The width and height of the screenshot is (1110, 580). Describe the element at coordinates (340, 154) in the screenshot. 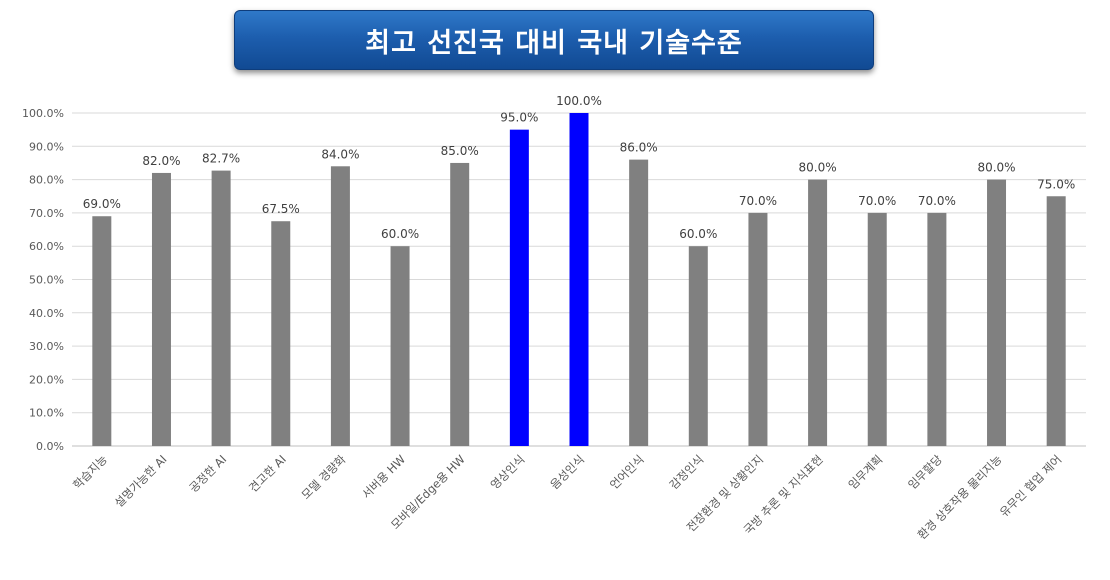

I see `data-label: 84.0%` at that location.